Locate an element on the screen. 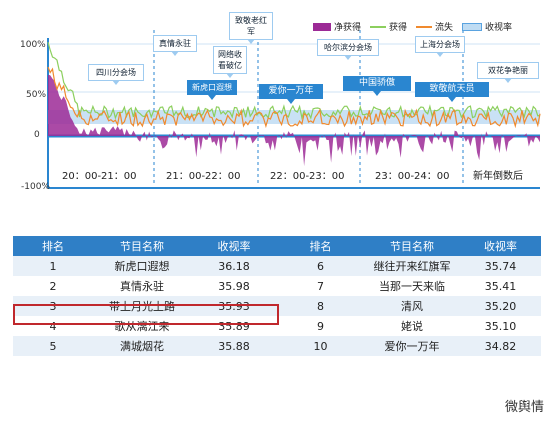 The image size is (554, 425). annotation-hongjun: 致敬老红军 is located at coordinates (251, 28).